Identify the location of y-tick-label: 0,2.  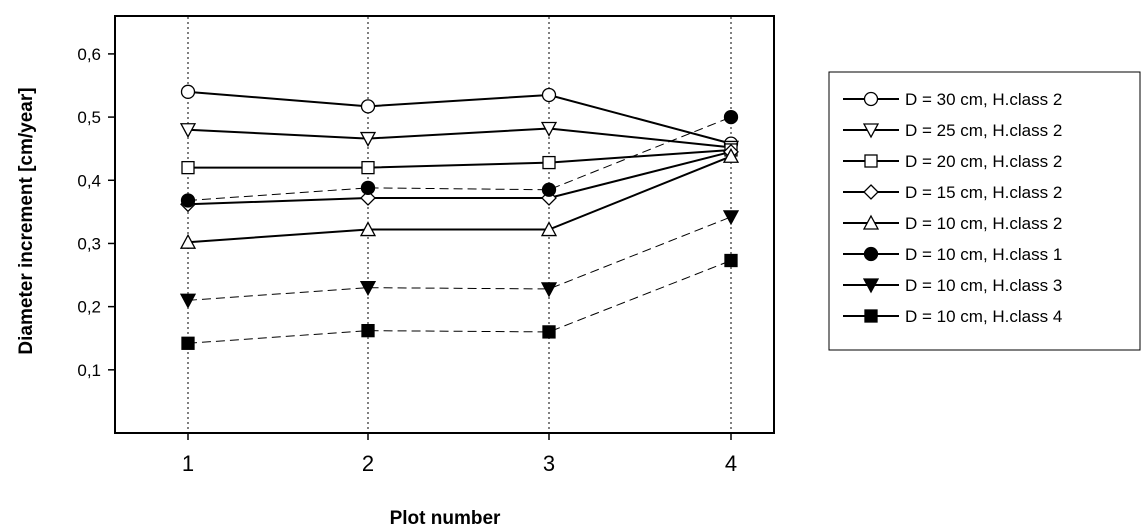
(89, 307).